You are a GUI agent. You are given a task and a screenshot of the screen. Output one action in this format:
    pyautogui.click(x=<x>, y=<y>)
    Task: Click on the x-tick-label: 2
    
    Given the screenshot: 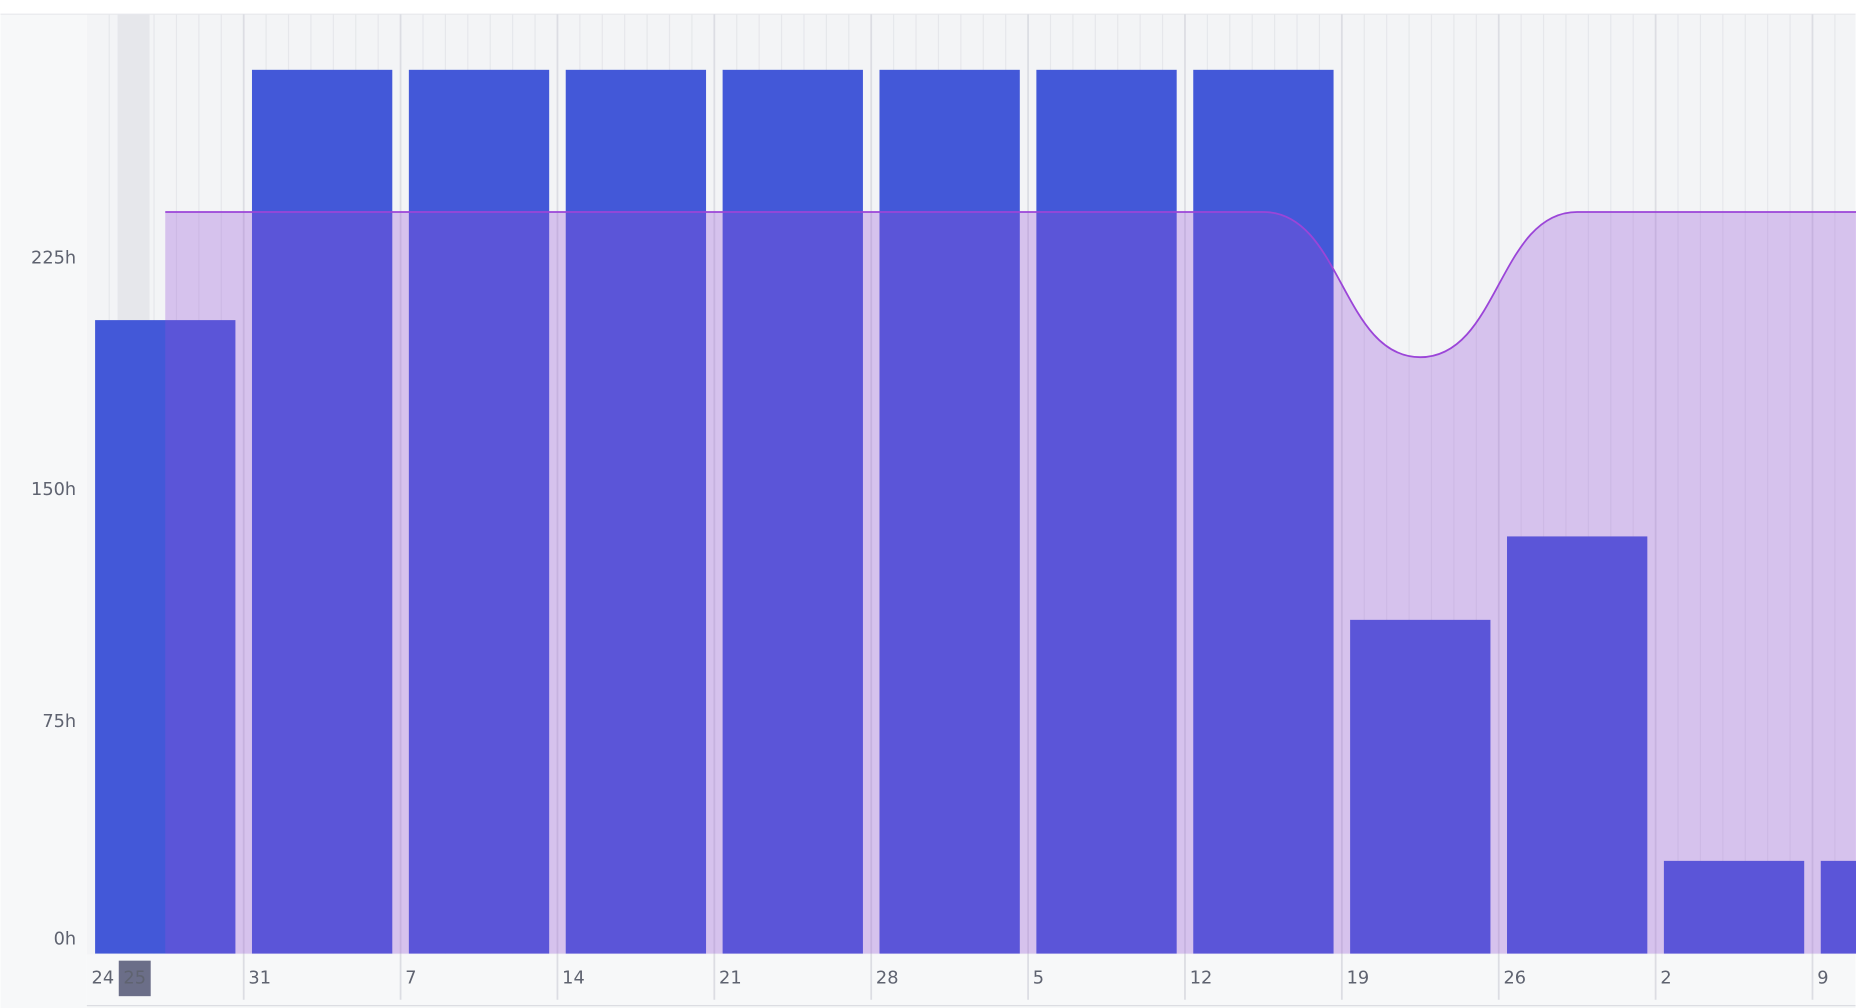 What is the action you would take?
    pyautogui.click(x=1665, y=978)
    